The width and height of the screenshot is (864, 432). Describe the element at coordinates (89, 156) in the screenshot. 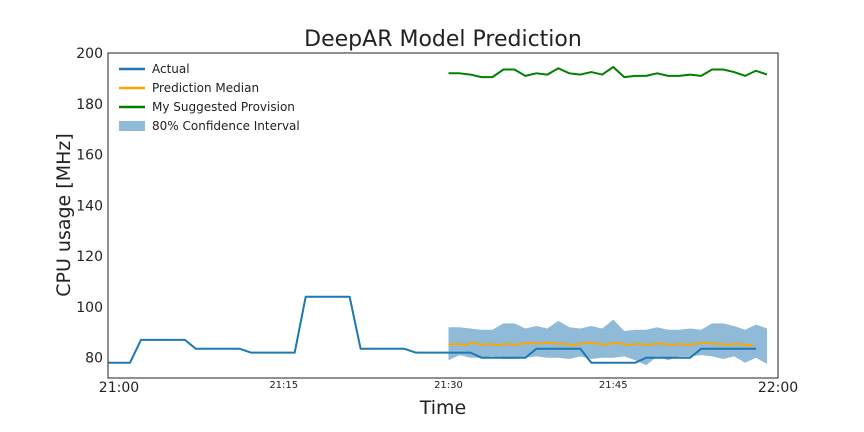

I see `y-tick-label: 160` at that location.